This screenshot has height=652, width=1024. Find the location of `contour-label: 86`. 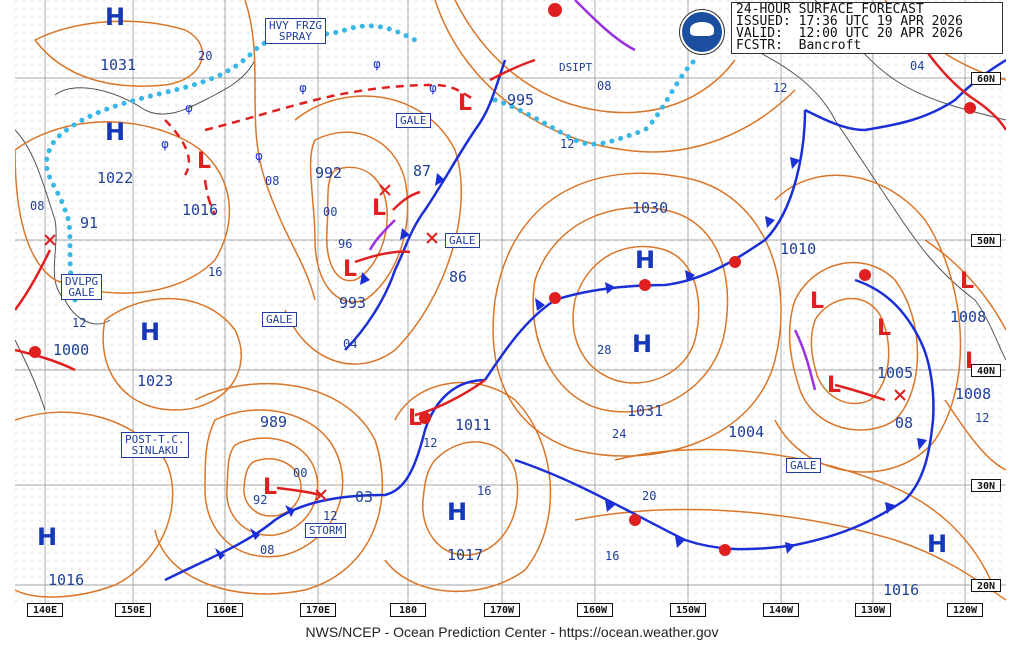

contour-label: 86 is located at coordinates (458, 277).